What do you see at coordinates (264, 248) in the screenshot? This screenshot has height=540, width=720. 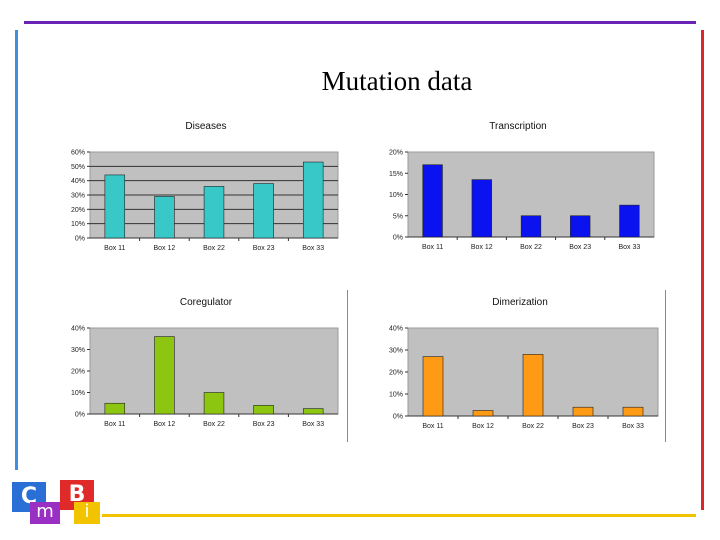 I see `diseases-x-tick-label: Box 23` at bounding box center [264, 248].